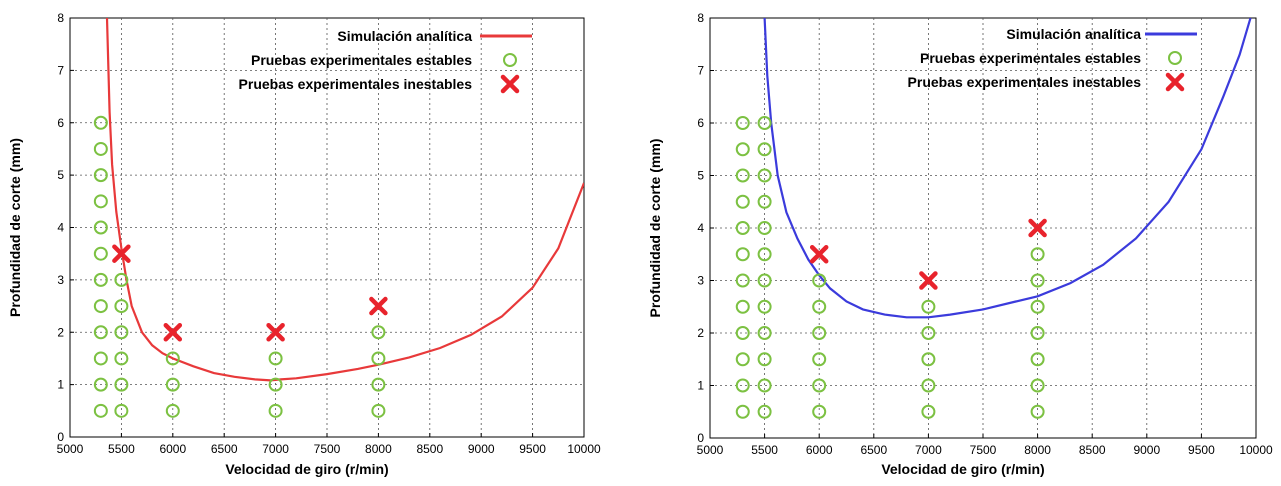 The height and width of the screenshot is (486, 1281). What do you see at coordinates (60, 385) in the screenshot?
I see `y-tick-label: 1` at bounding box center [60, 385].